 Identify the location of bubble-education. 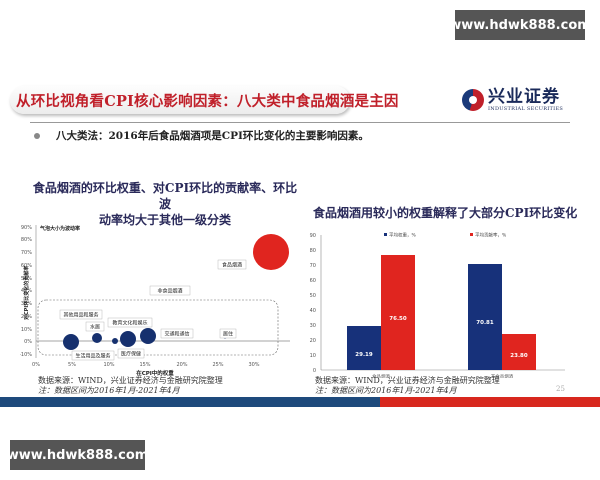
(128, 339).